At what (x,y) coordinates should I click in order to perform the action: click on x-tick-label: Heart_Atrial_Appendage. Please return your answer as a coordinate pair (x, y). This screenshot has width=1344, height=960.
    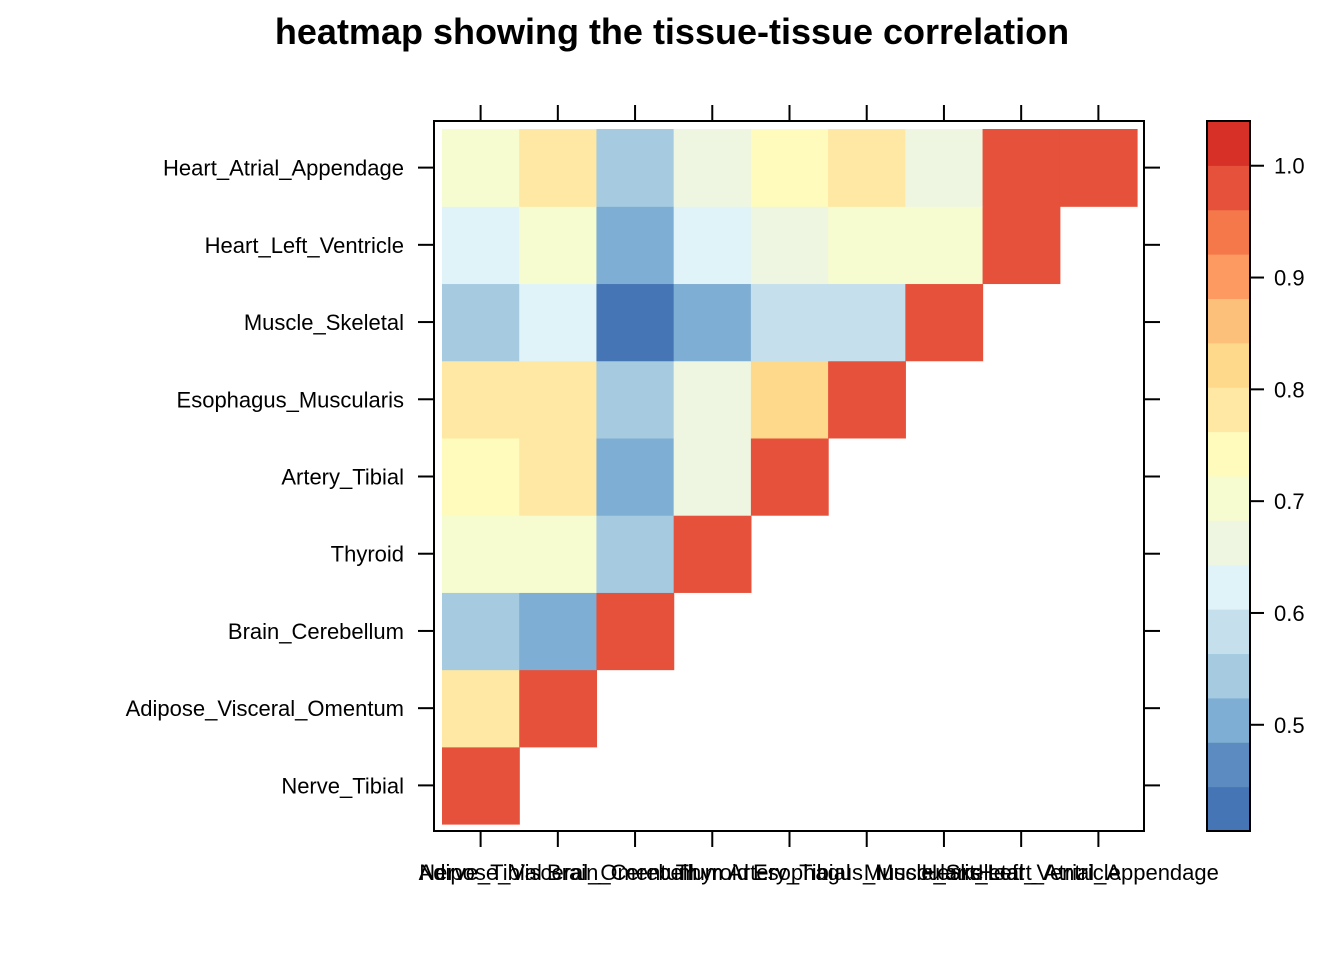
    Looking at the image, I should click on (1098, 872).